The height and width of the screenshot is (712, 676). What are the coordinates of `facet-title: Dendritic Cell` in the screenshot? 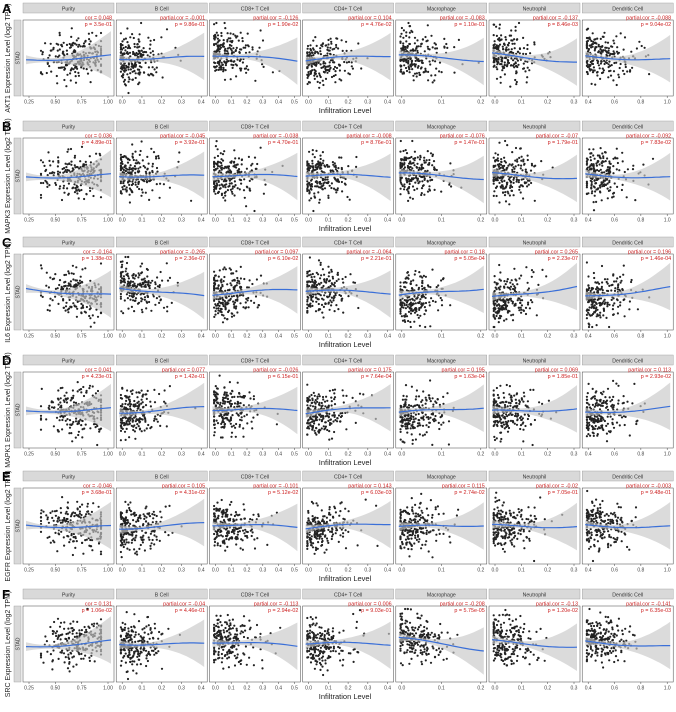 It's located at (627, 128).